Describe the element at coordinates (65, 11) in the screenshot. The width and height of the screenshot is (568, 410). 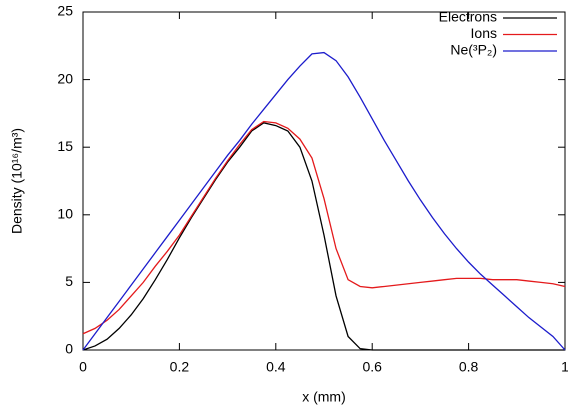
I see `y-tick-label: 25` at that location.